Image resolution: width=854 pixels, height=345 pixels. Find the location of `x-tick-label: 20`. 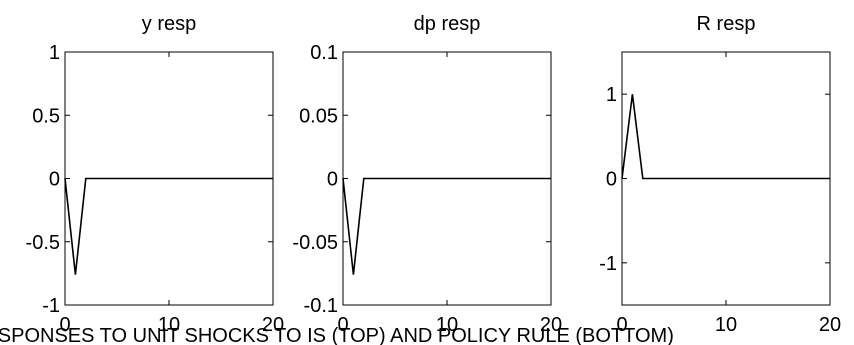

x-tick-label: 20 is located at coordinates (830, 325).